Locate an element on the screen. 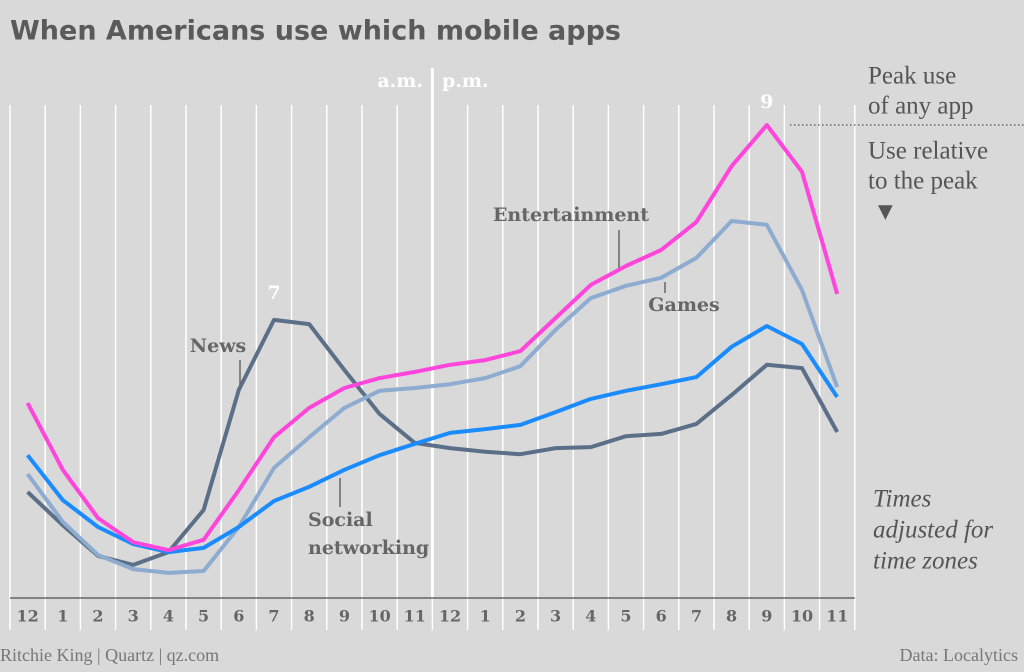  arrow: ▼ is located at coordinates (885, 212).